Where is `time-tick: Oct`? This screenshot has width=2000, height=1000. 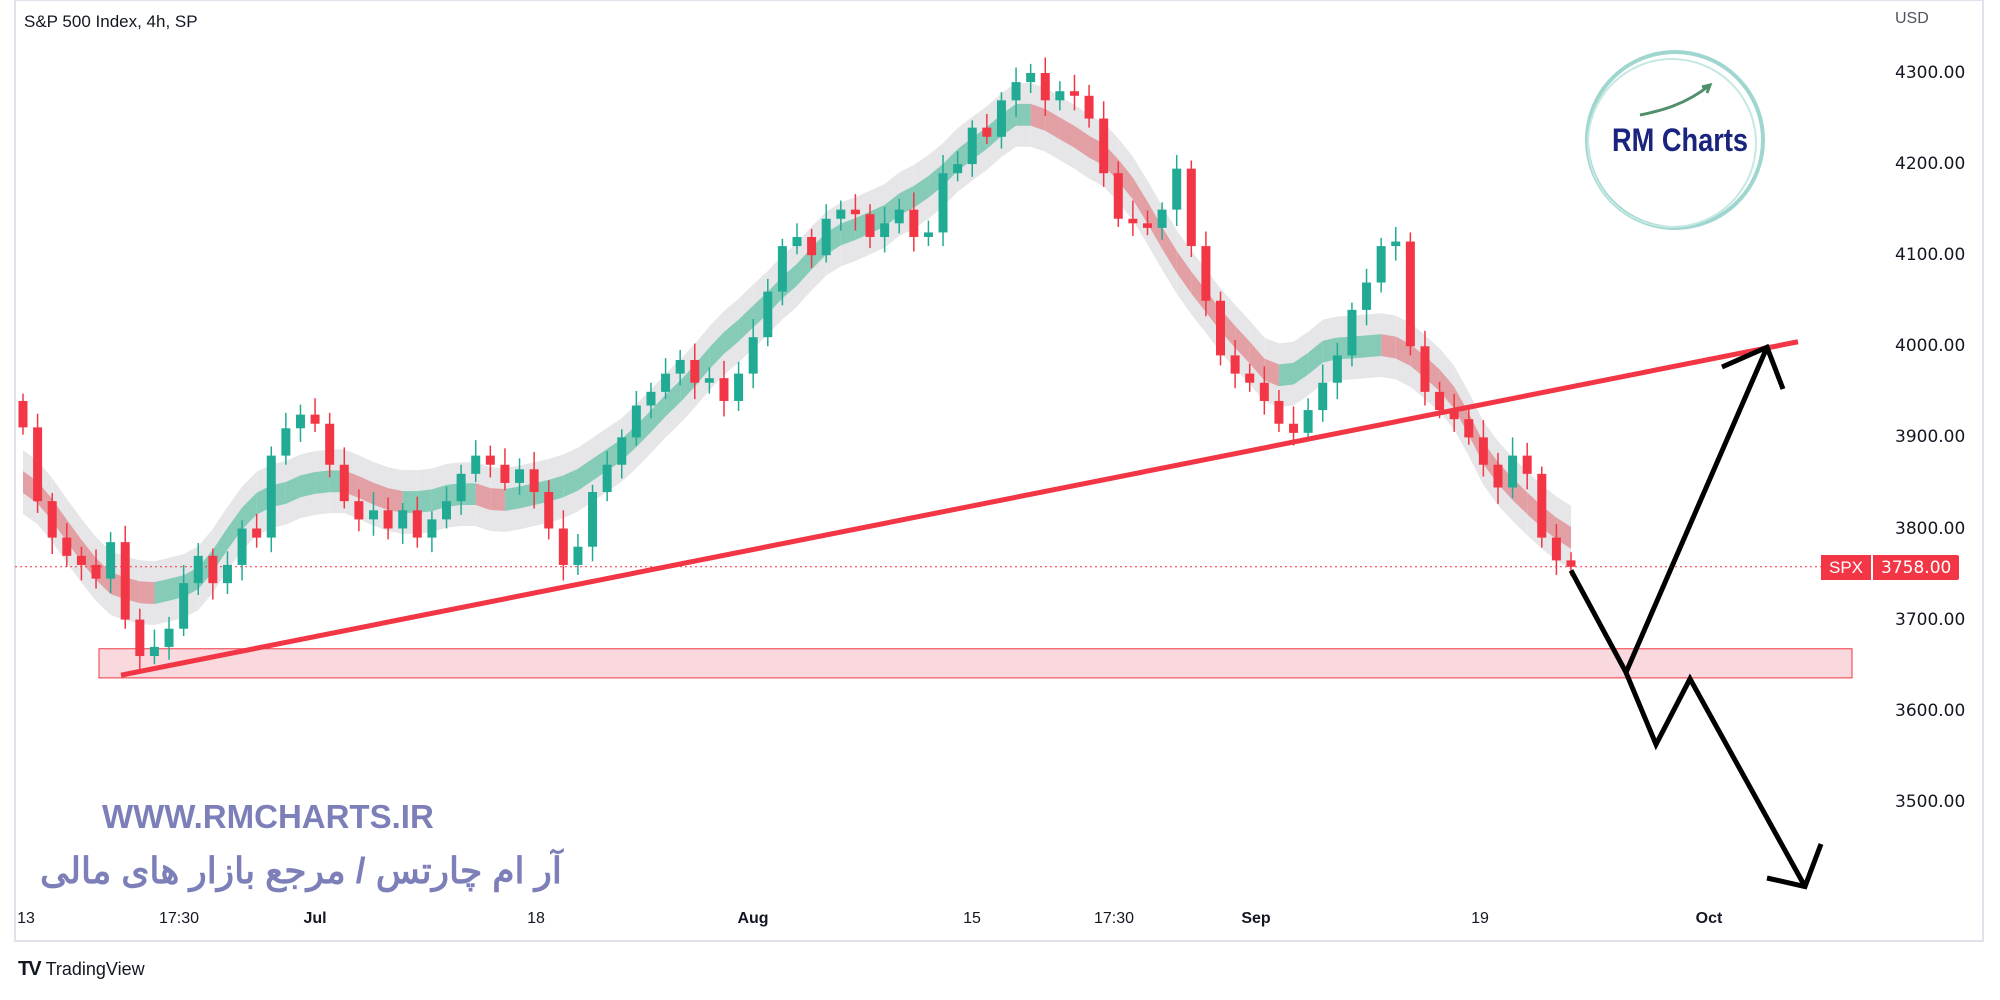
time-tick: Oct is located at coordinates (1709, 918).